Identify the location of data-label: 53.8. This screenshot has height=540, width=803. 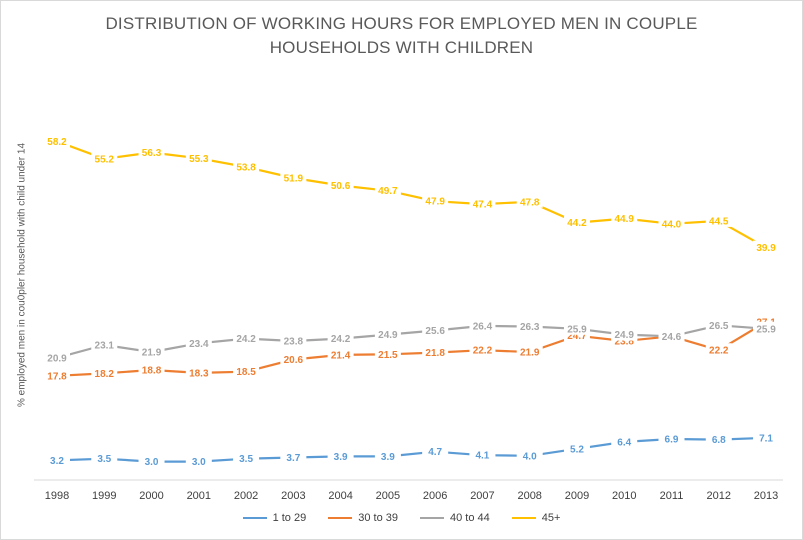
(246, 167).